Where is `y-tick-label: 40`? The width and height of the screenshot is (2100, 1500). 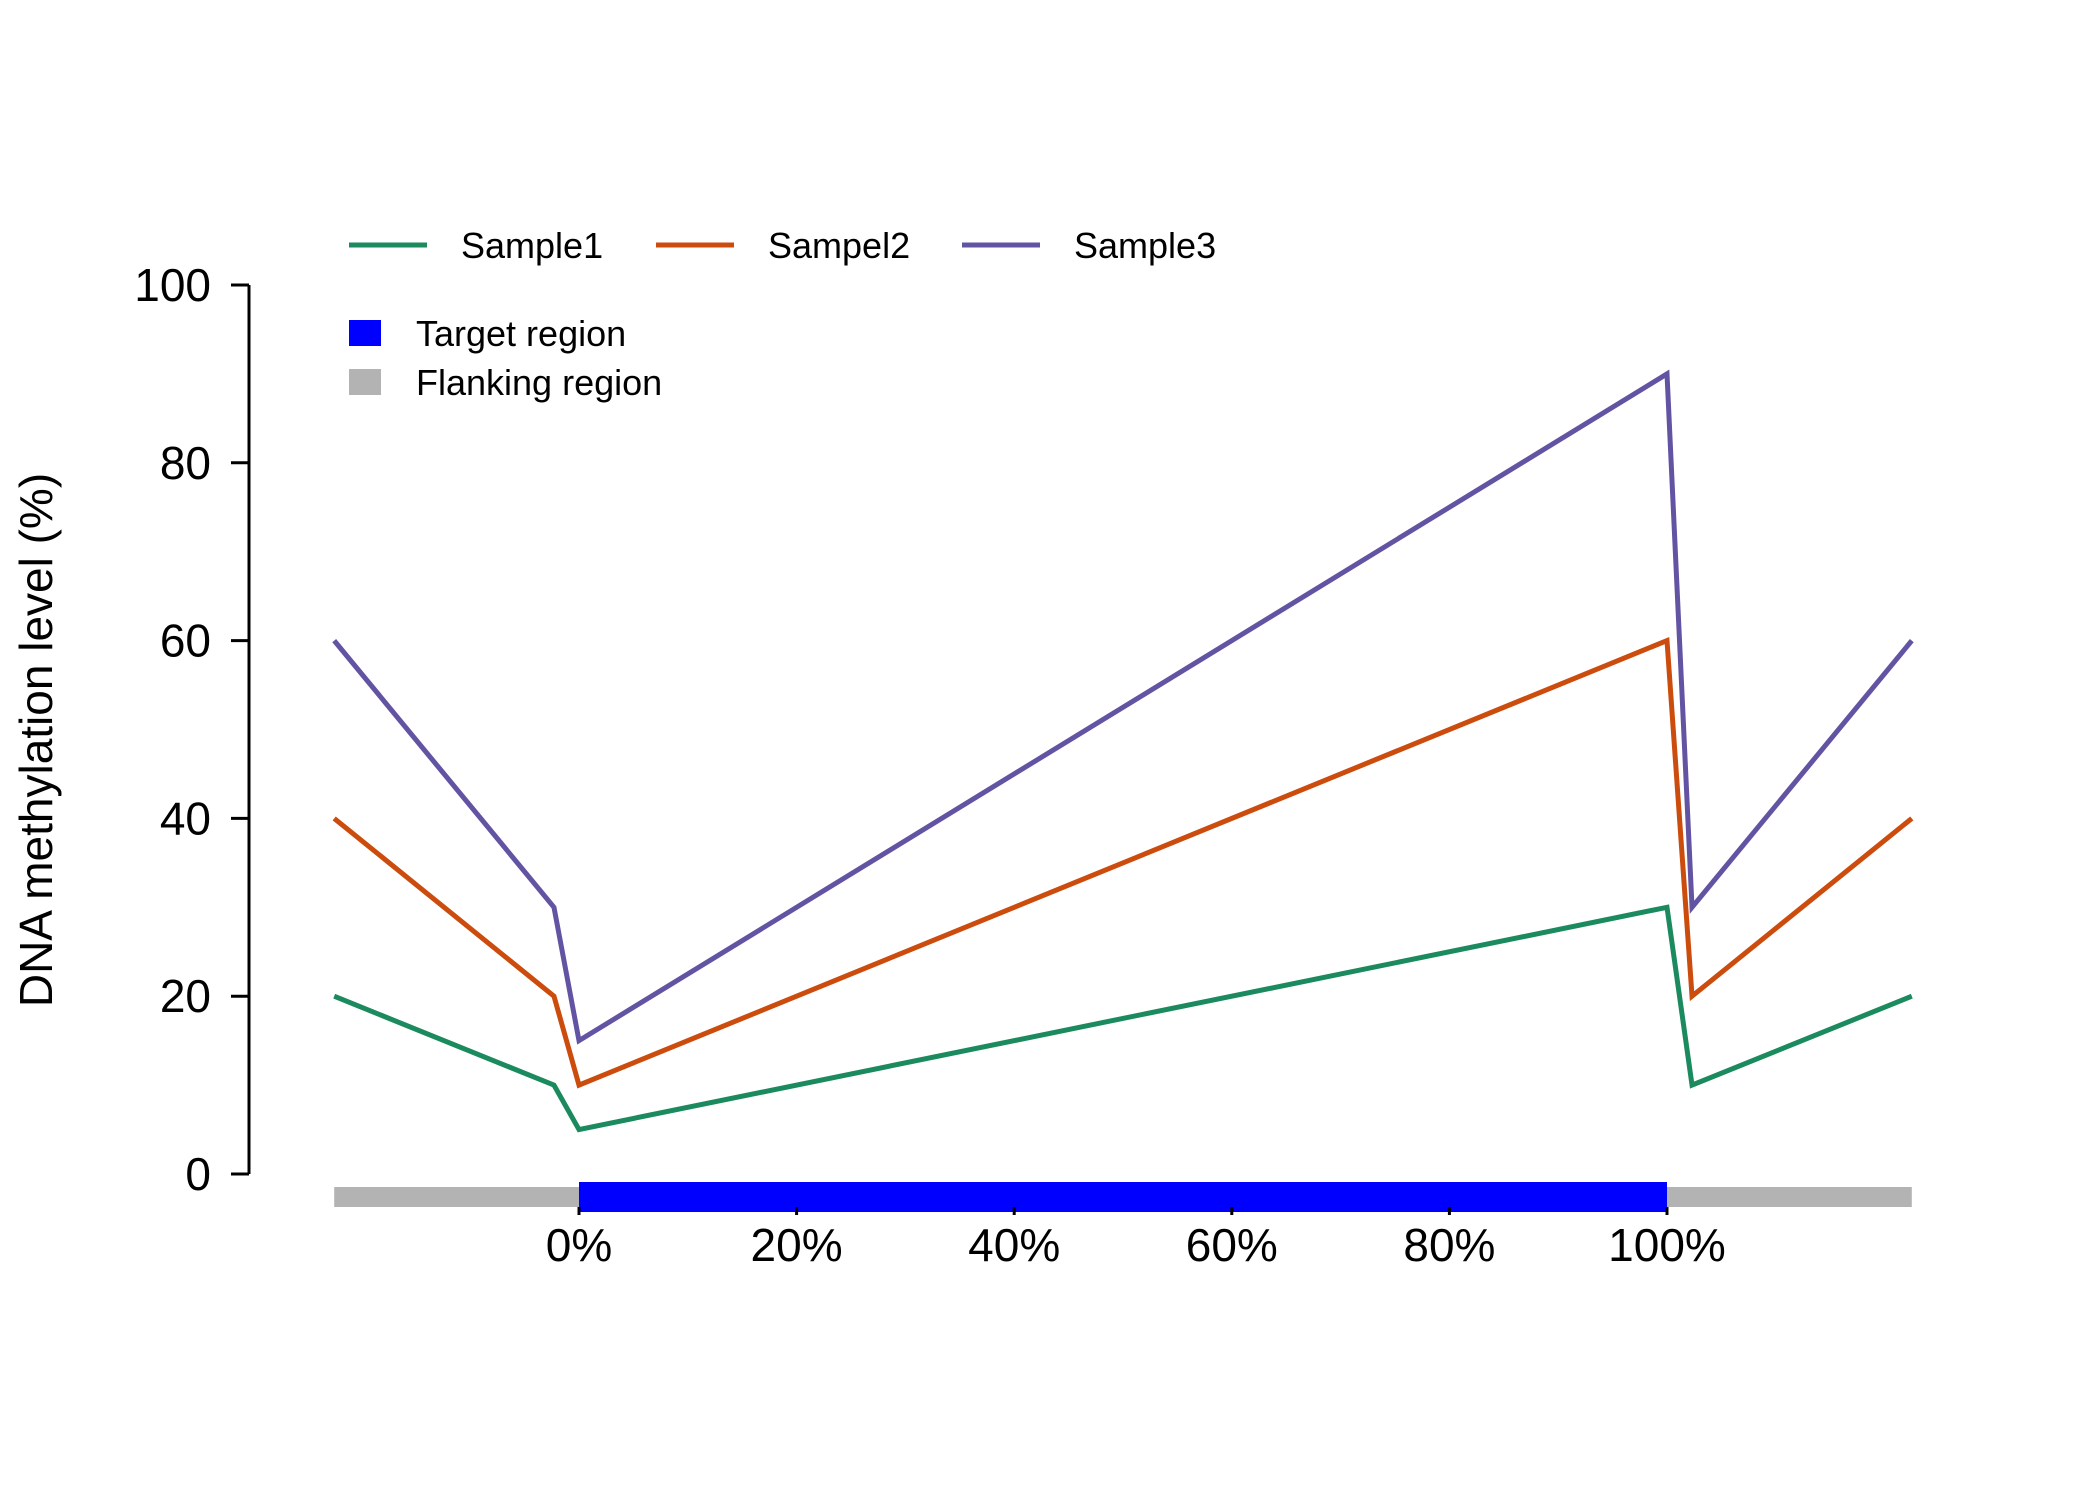
y-tick-label: 40 is located at coordinates (185, 818).